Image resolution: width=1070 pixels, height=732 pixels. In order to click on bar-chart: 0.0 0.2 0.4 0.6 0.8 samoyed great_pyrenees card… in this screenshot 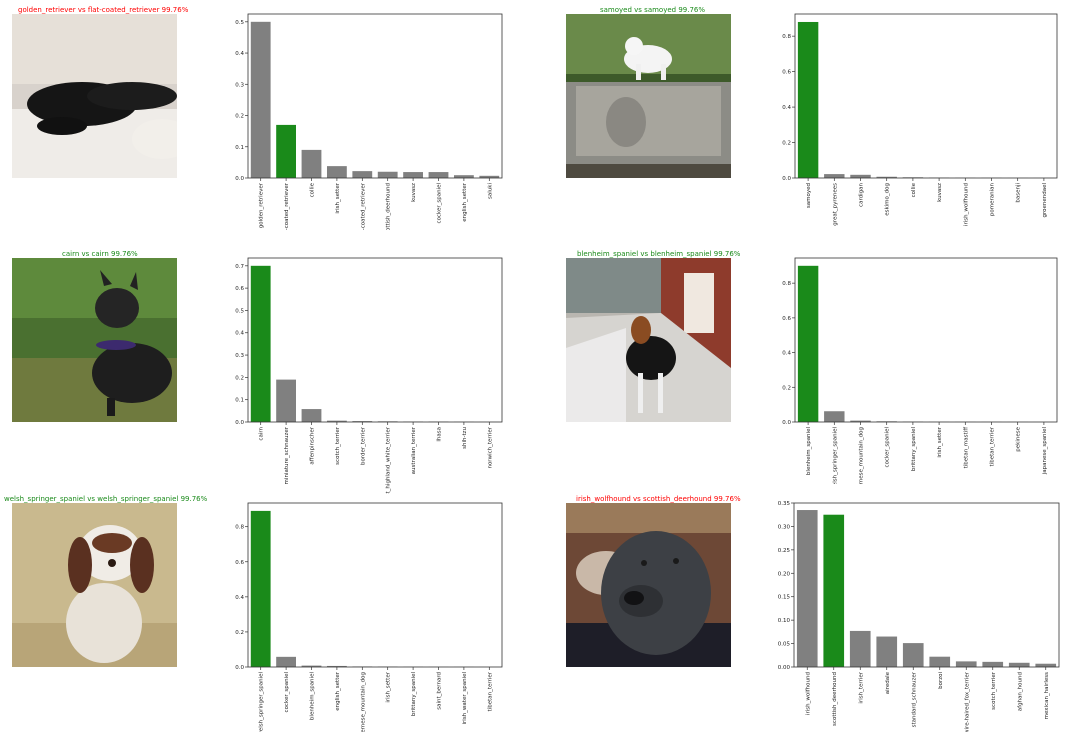, I will do `click(920, 119)`.